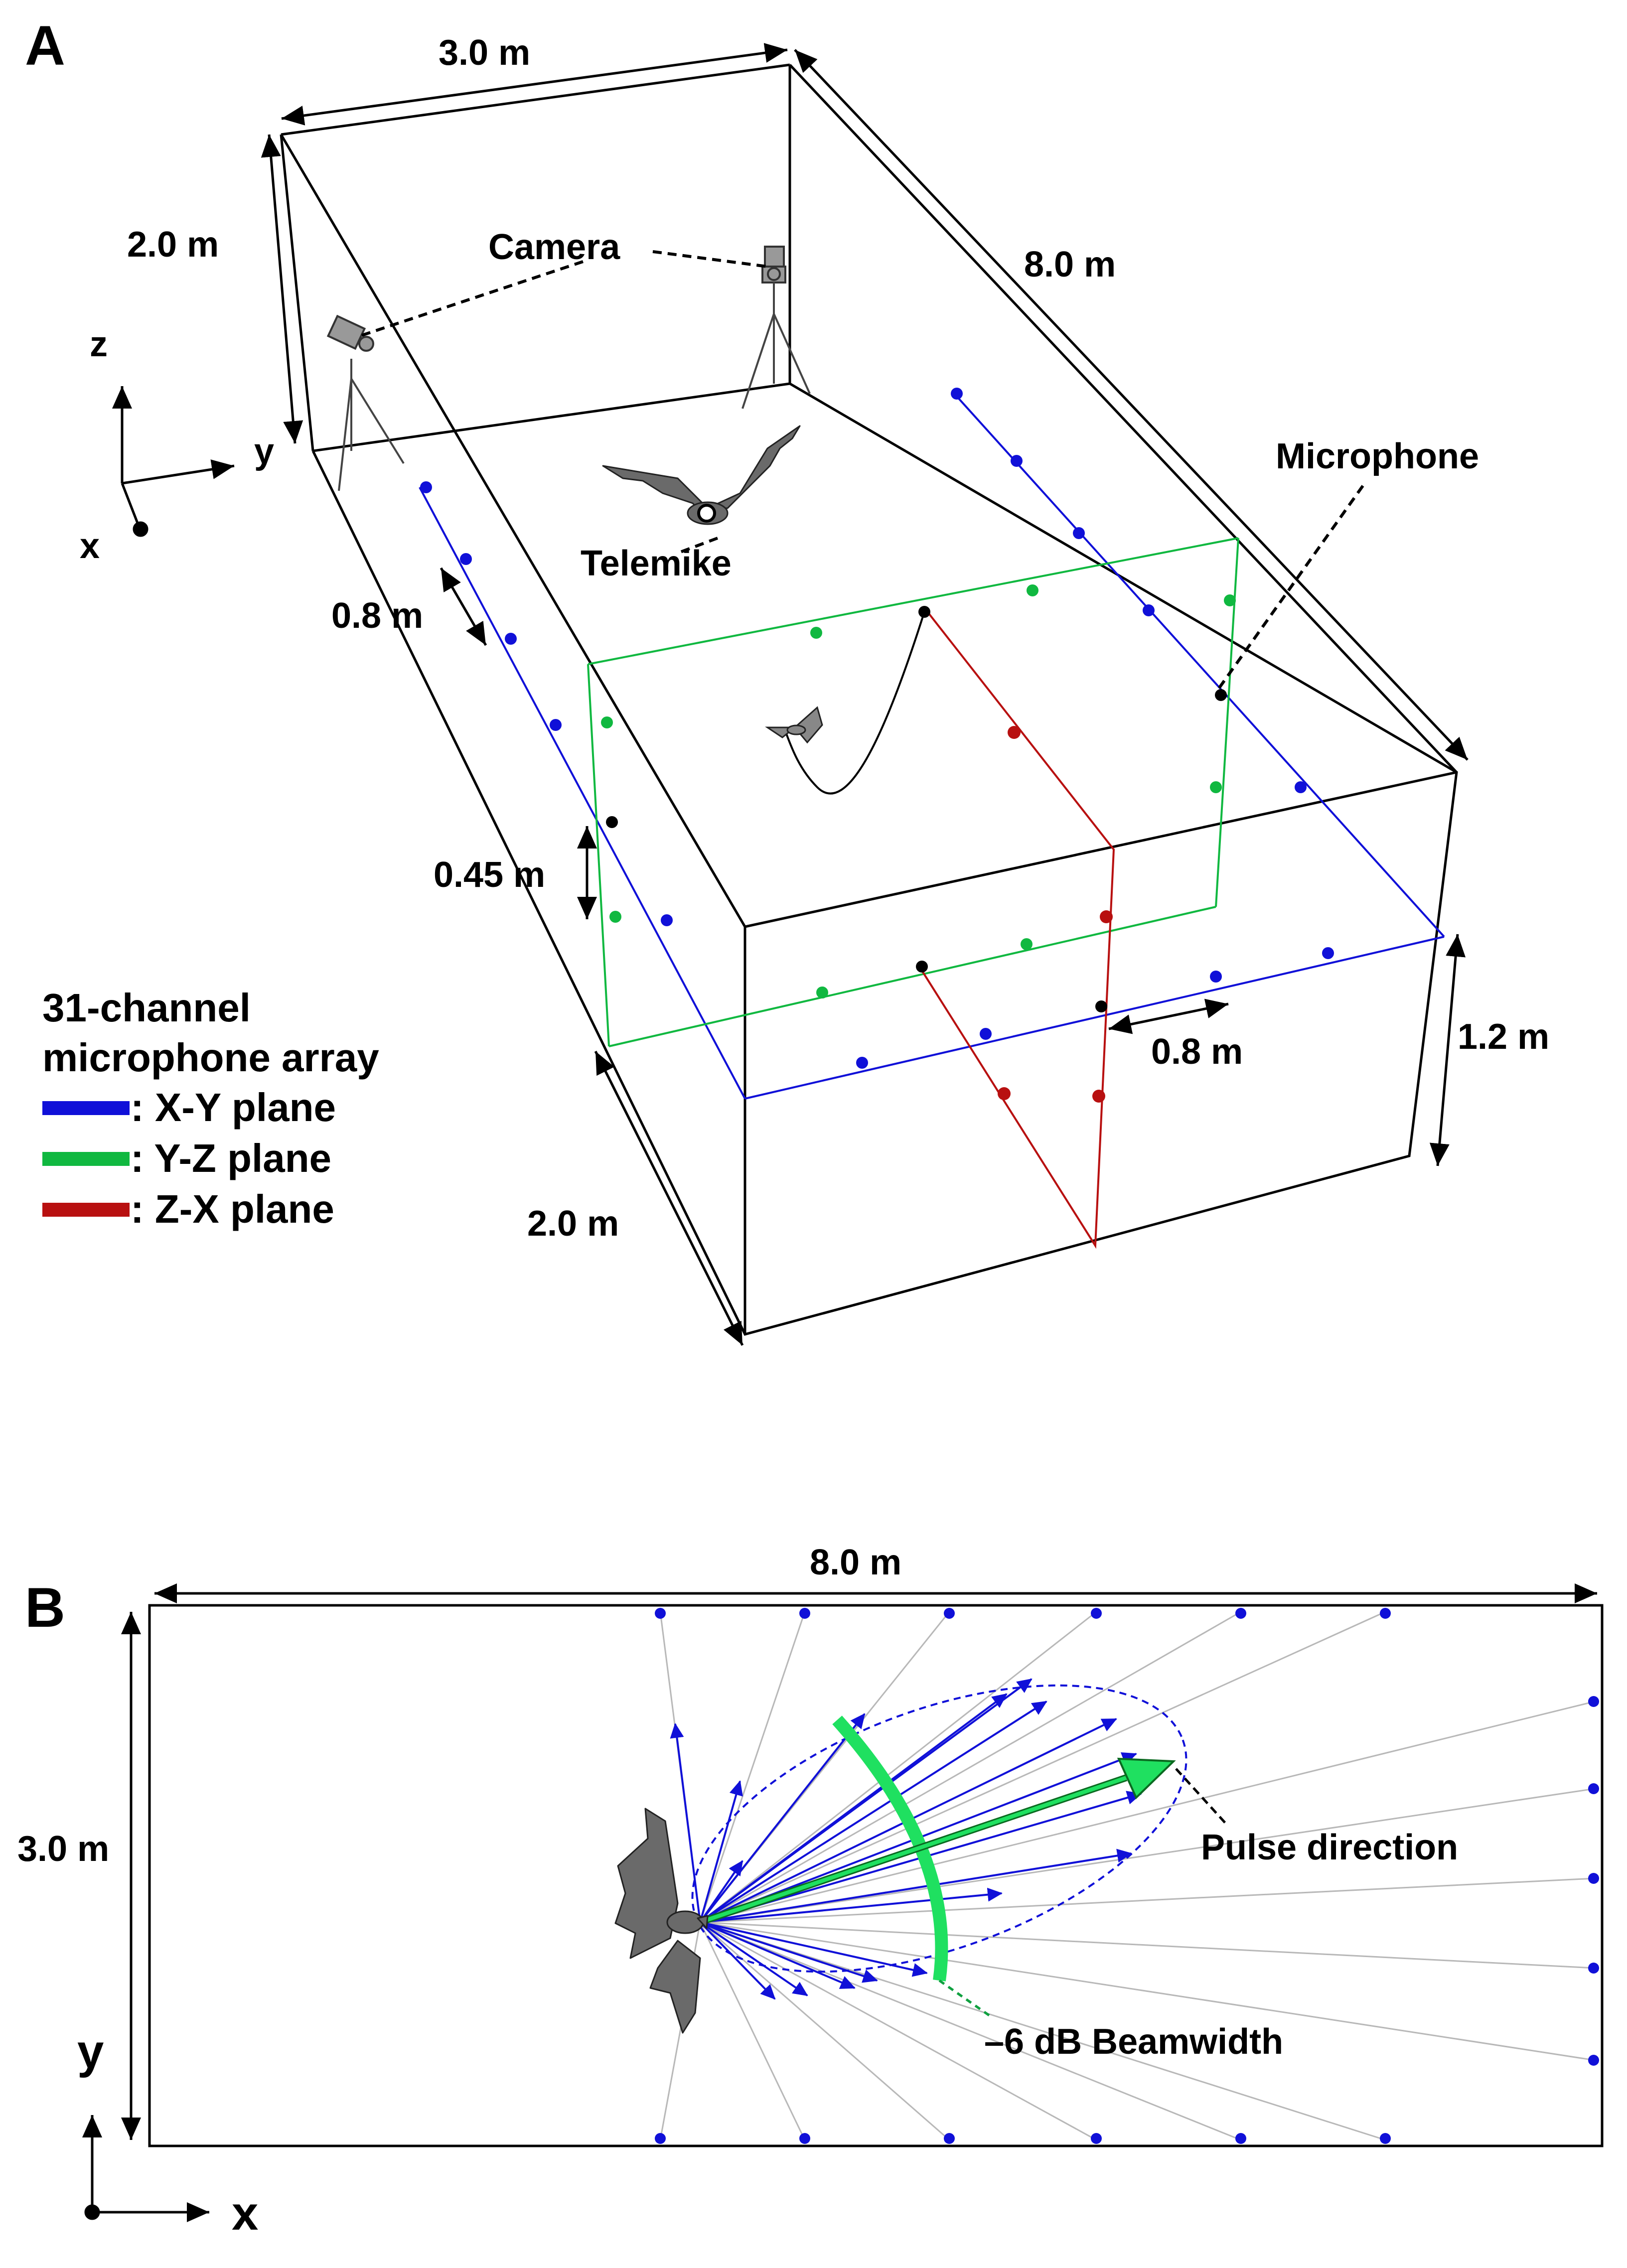 Image resolution: width=1627 pixels, height=2268 pixels. What do you see at coordinates (233, 1209) in the screenshot?
I see `legend-label-zx: : Z-X plane` at bounding box center [233, 1209].